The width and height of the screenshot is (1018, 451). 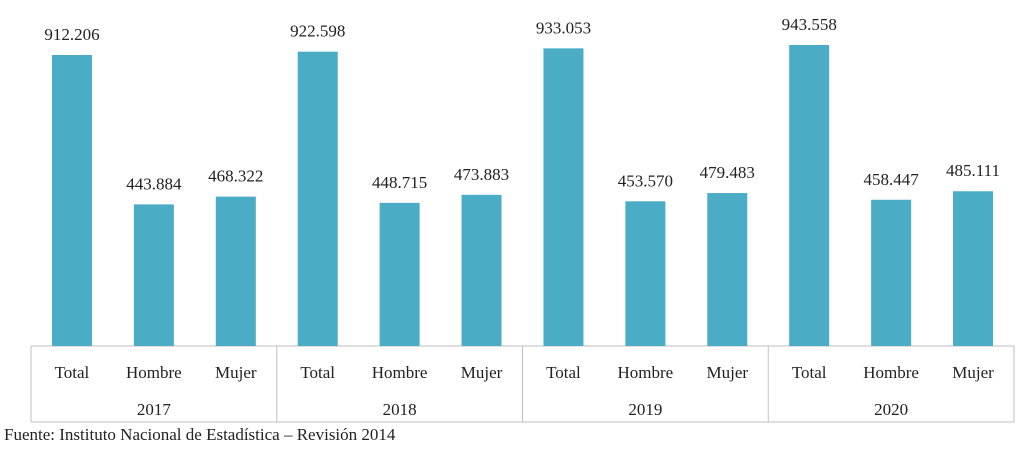 I want to click on data-label: 443.884, so click(x=154, y=183).